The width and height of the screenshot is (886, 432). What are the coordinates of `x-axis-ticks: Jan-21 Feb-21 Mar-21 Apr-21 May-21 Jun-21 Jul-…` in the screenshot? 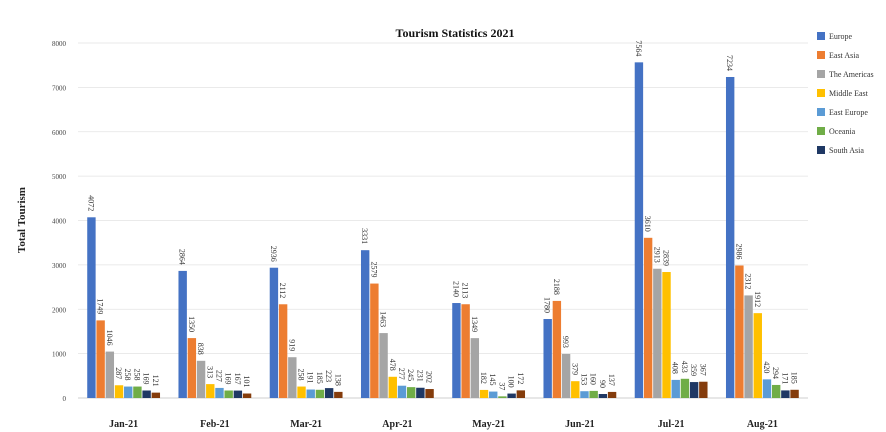 It's located at (443, 424).